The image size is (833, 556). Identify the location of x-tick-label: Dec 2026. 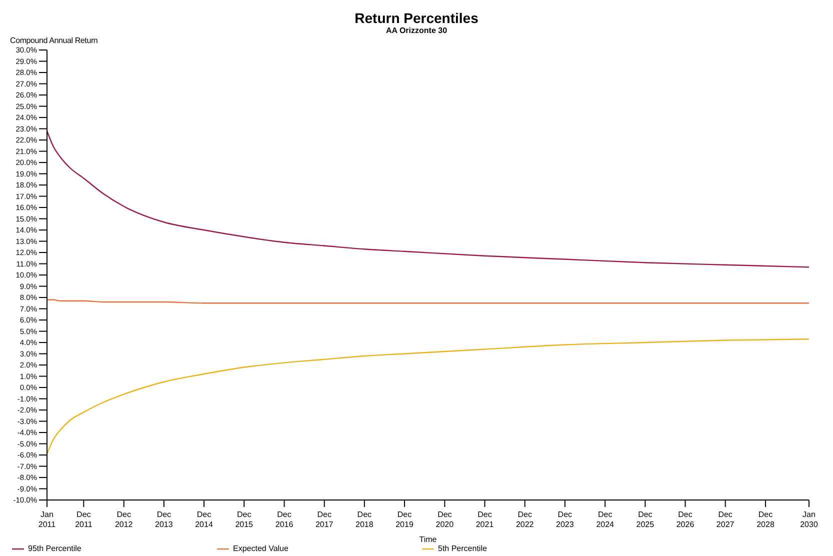
(685, 519).